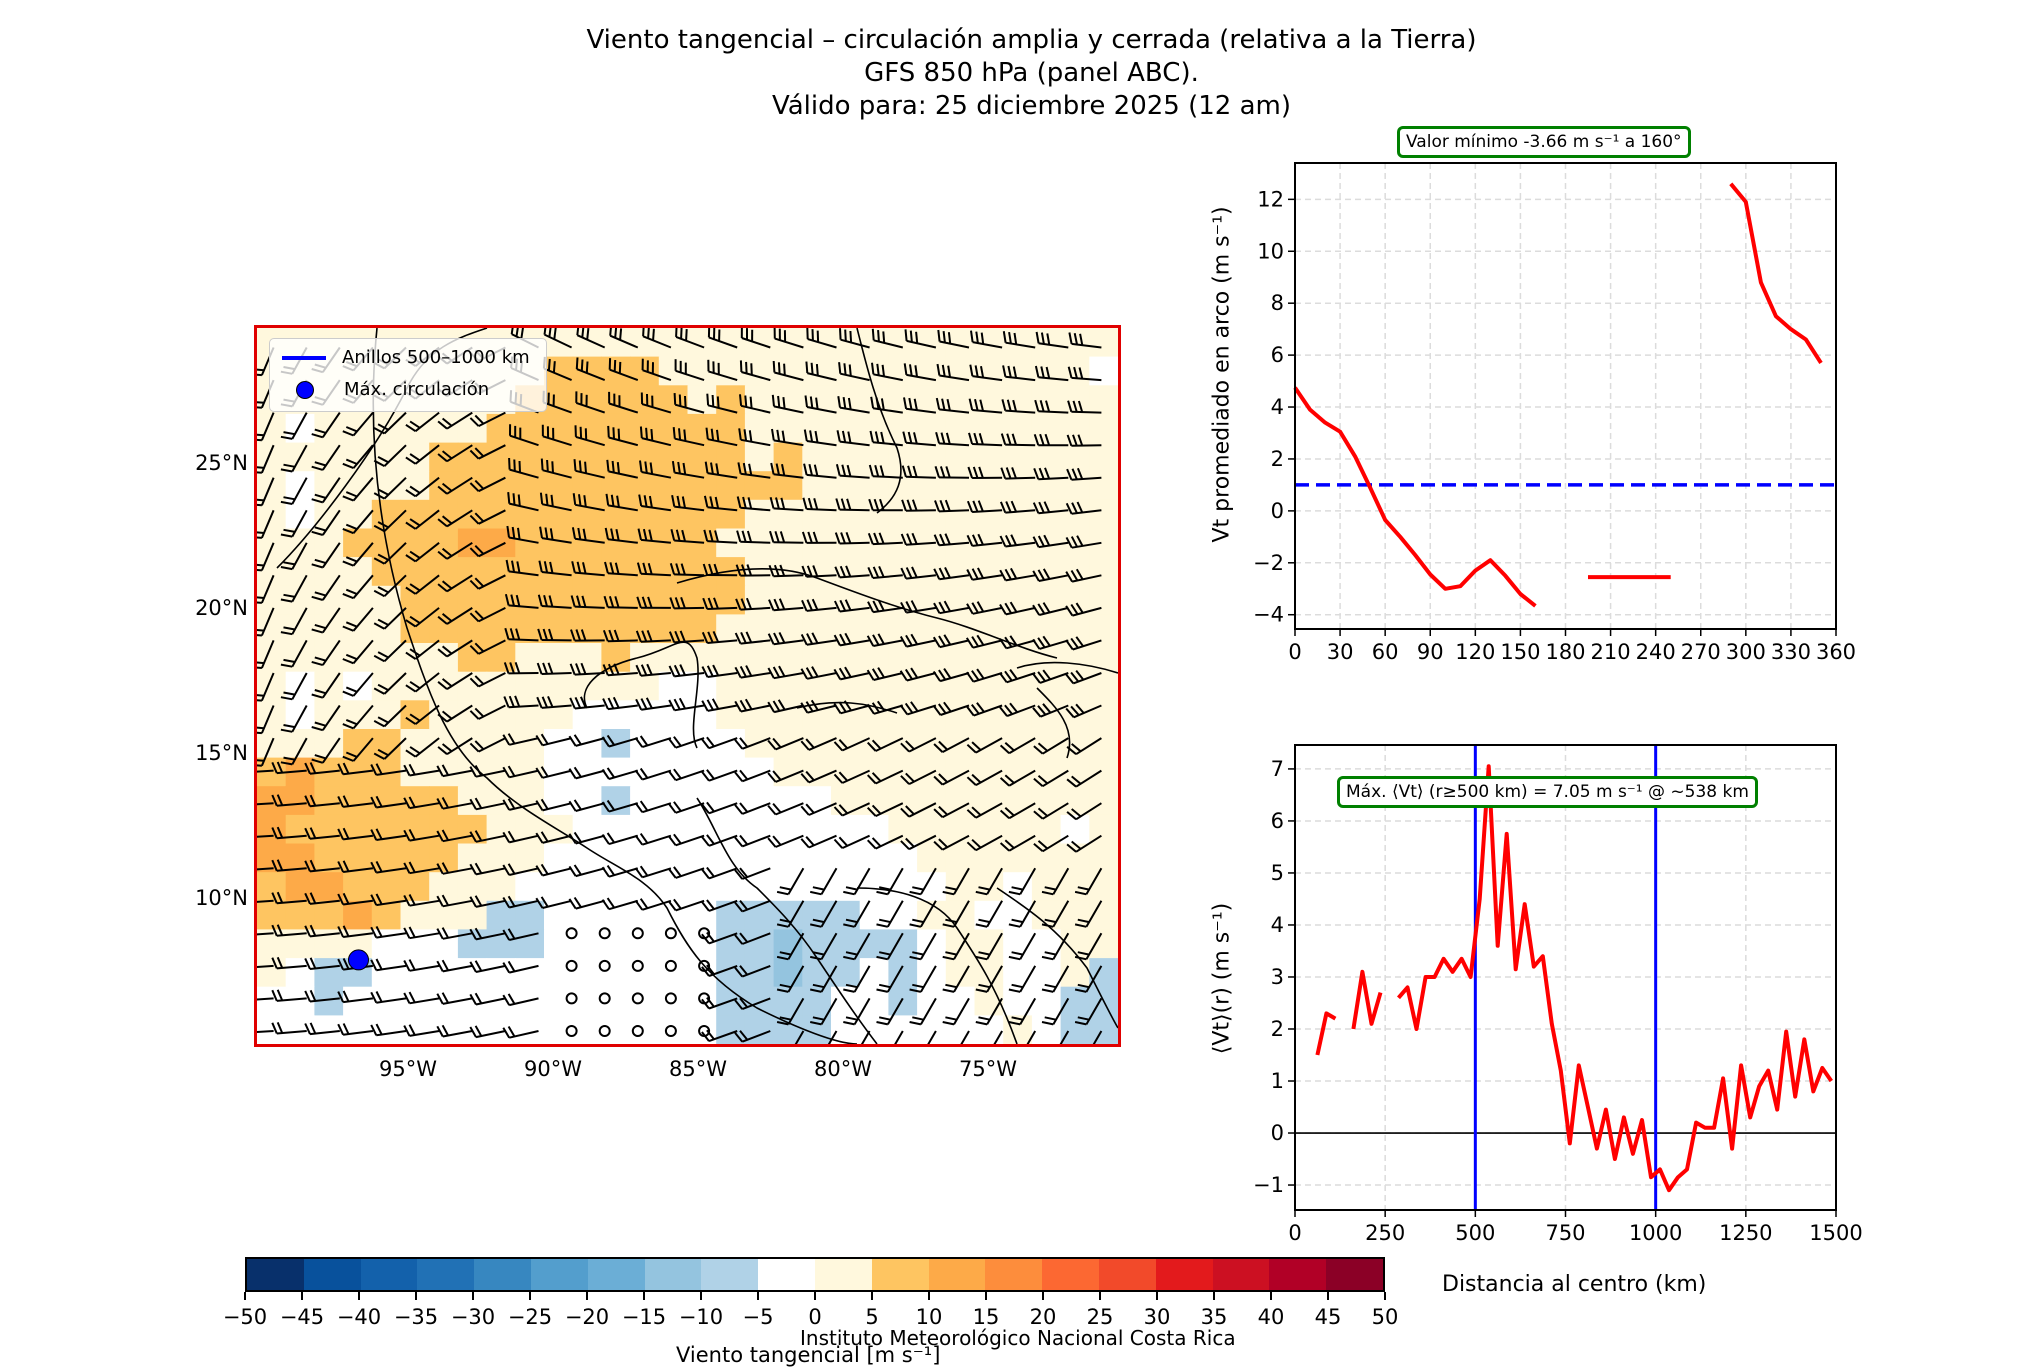  Describe the element at coordinates (1520, 652) in the screenshot. I see `x-tick-label: 150` at that location.